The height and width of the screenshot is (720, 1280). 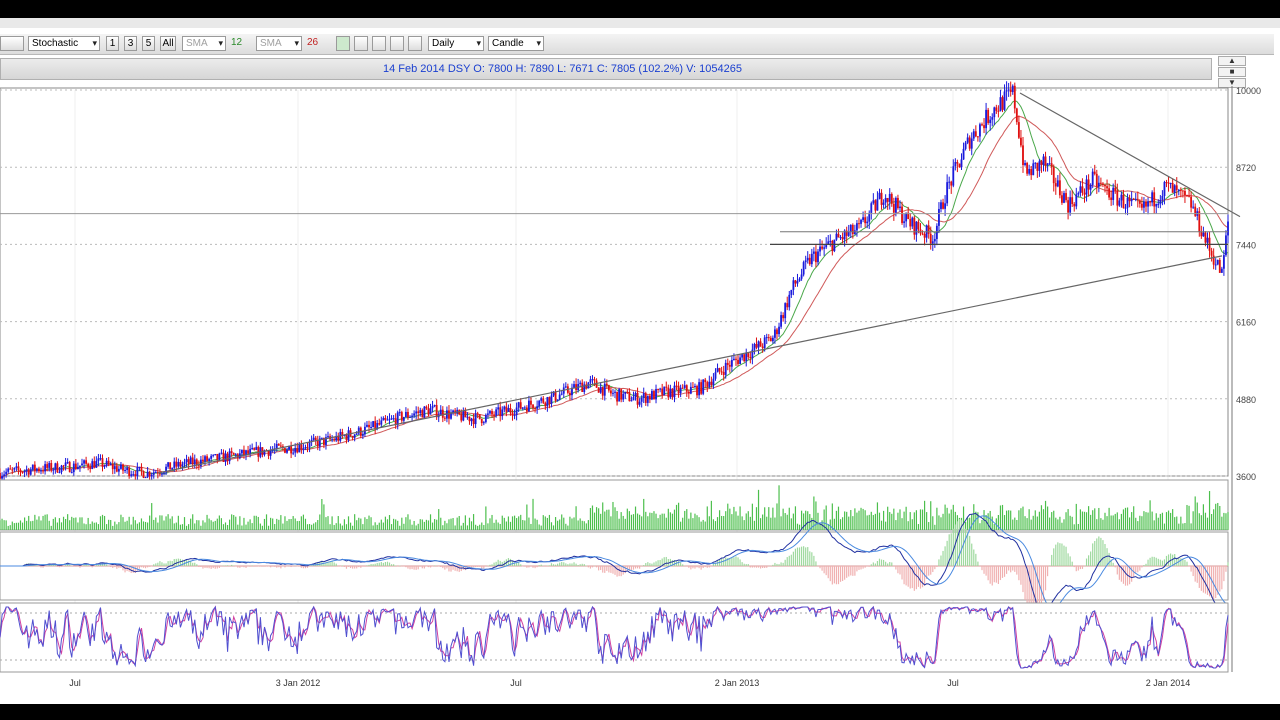 I want to click on draw-tool-4-button, so click(x=397, y=43).